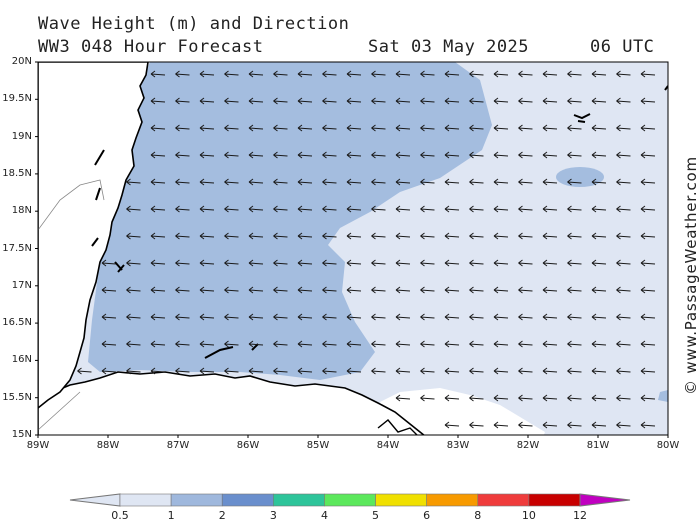 Image resolution: width=700 pixels, height=525 pixels. I want to click on lon-label: 80W, so click(668, 445).